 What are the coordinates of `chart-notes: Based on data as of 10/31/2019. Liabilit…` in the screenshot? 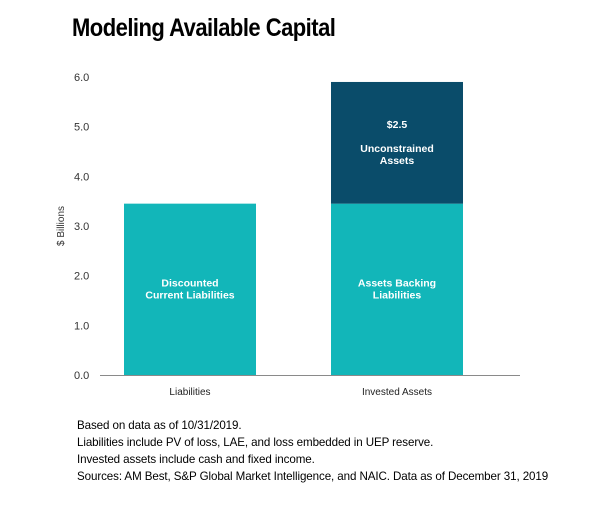 It's located at (312, 451).